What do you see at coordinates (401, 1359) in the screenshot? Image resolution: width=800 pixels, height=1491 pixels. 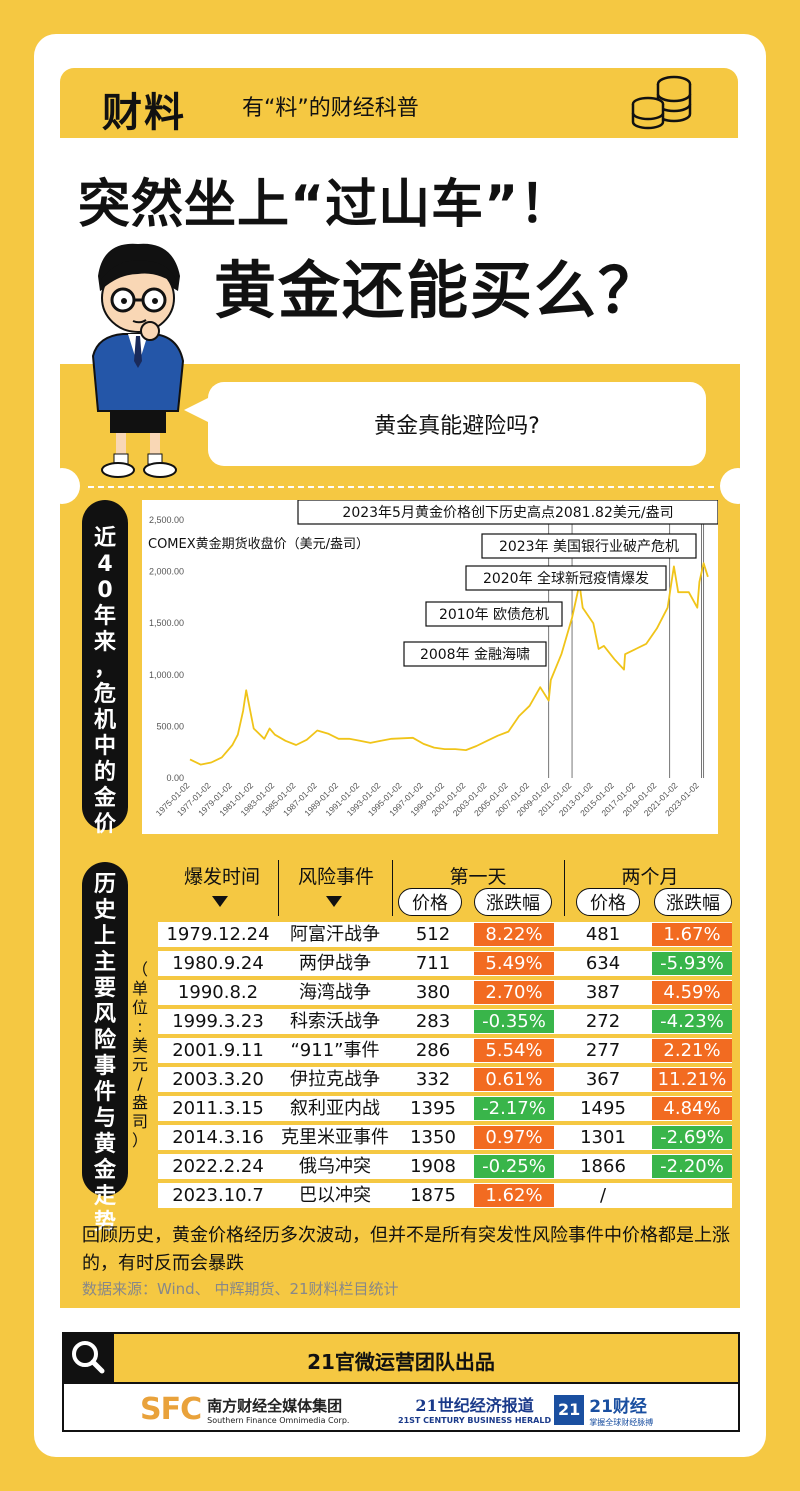 I see `footer-title-bar: 21官微运营团队出品` at bounding box center [401, 1359].